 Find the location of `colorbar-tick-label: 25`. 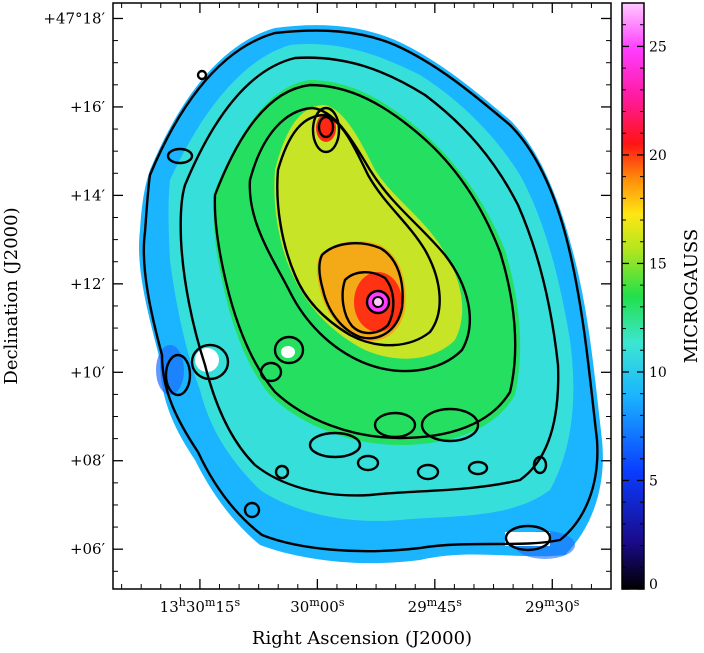

colorbar-tick-label: 25 is located at coordinates (658, 47).